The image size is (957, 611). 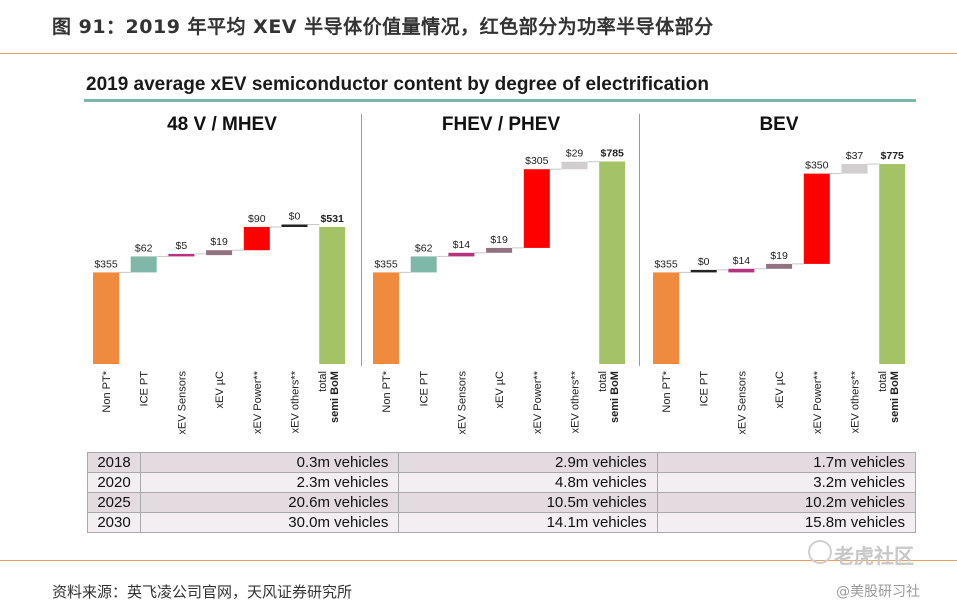 What do you see at coordinates (333, 219) in the screenshot?
I see `data-label: $531` at bounding box center [333, 219].